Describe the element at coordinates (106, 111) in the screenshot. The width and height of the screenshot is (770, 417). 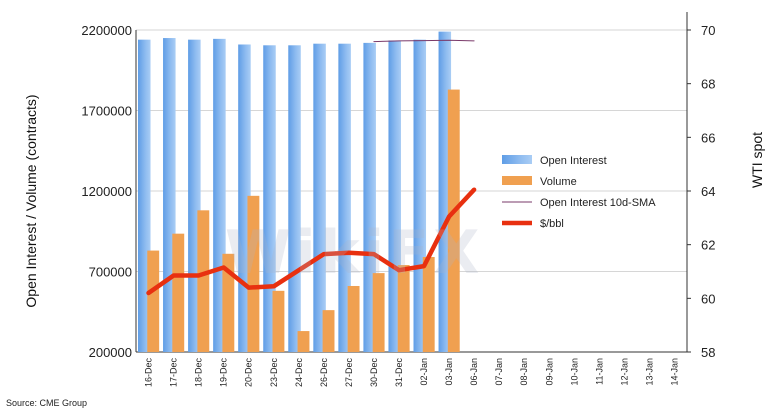
I see `y-tick-label: 1700000` at that location.